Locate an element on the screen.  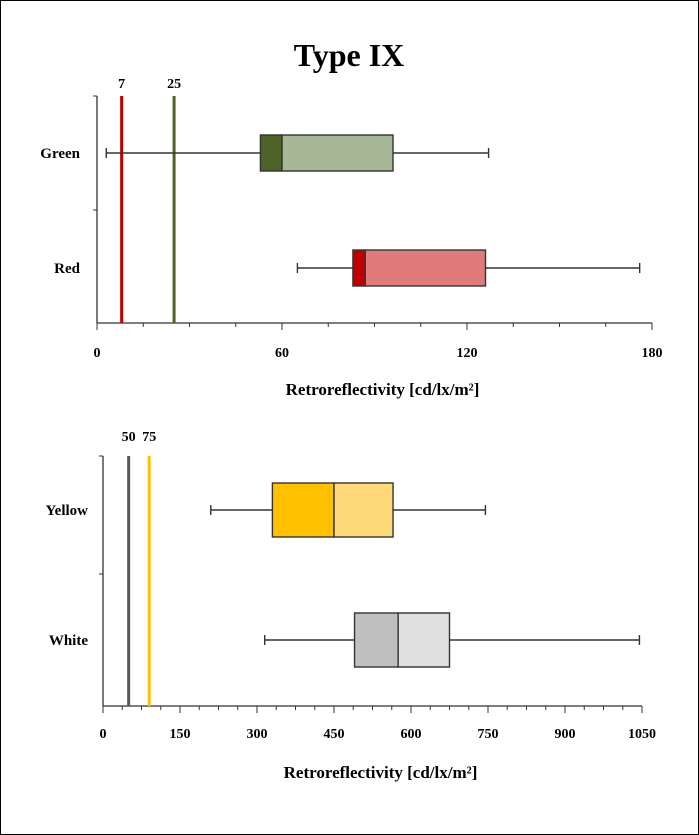
category-label: Yellow is located at coordinates (67, 511).